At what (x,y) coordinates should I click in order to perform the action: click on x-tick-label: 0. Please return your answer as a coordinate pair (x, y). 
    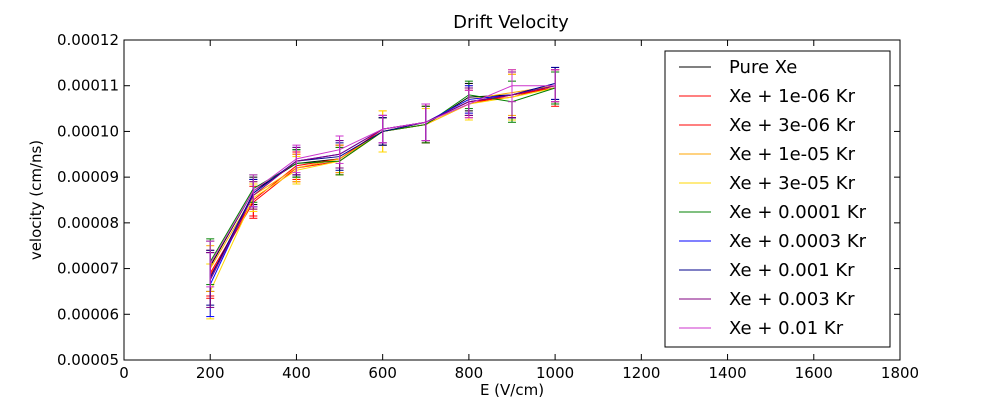
    Looking at the image, I should click on (124, 373).